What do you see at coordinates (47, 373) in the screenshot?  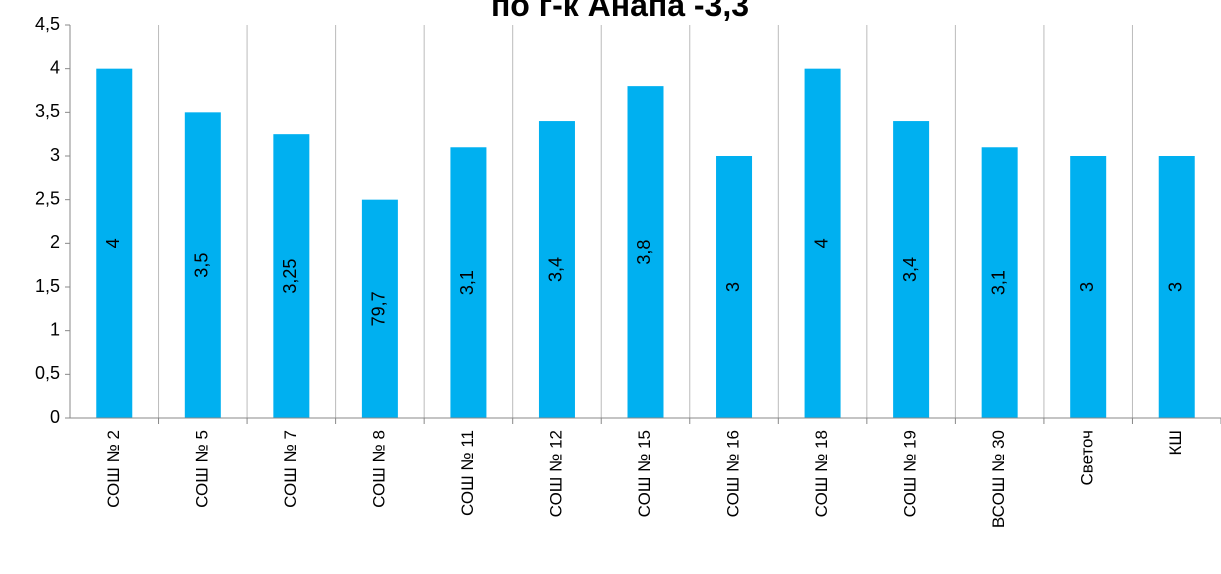 I see `y-tick-label: 0,5` at bounding box center [47, 373].